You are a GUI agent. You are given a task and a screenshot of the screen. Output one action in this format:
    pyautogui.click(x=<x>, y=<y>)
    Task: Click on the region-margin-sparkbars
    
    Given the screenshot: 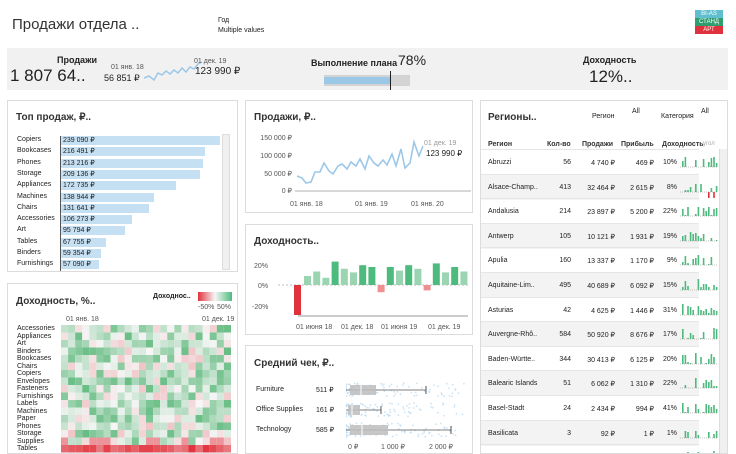 What is the action you would take?
    pyautogui.click(x=699, y=433)
    